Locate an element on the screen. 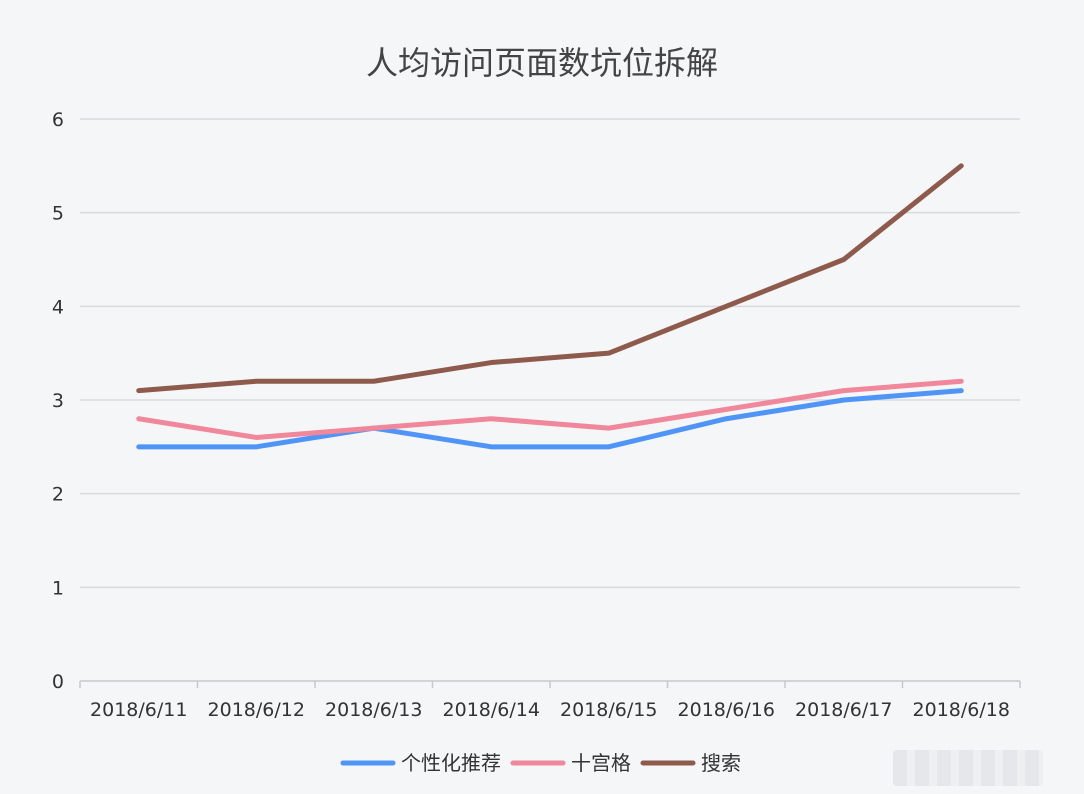 The image size is (1084, 794). chart-title: 人均访问页面数坑位拆解 is located at coordinates (542, 63).